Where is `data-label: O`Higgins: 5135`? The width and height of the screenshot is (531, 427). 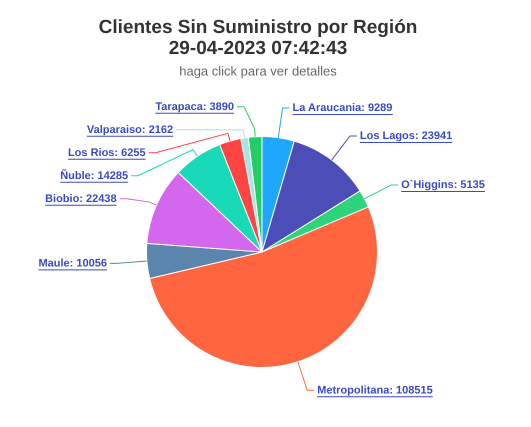
data-label: O`Higgins: 5135 is located at coordinates (443, 185).